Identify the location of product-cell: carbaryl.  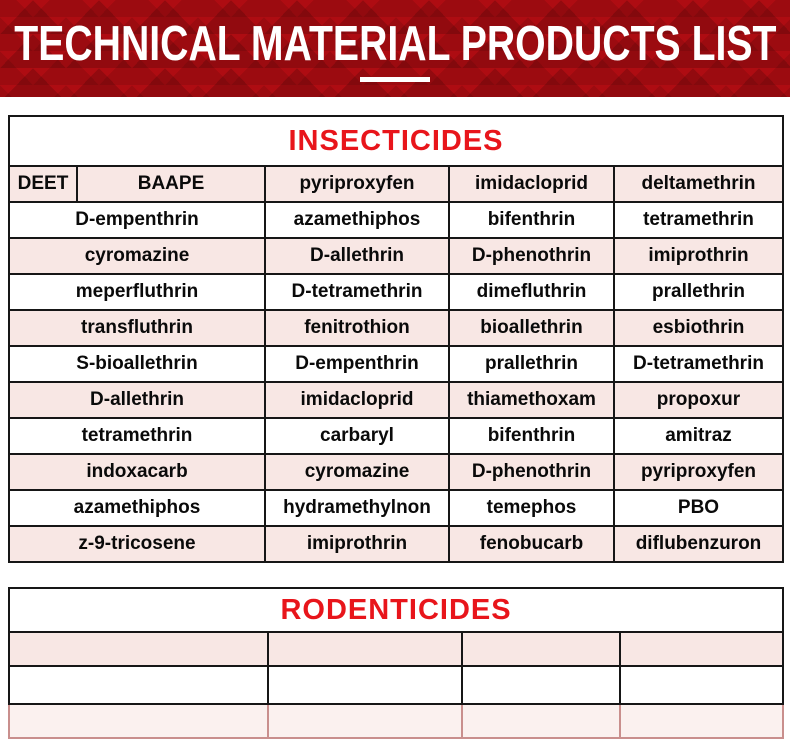
(357, 436).